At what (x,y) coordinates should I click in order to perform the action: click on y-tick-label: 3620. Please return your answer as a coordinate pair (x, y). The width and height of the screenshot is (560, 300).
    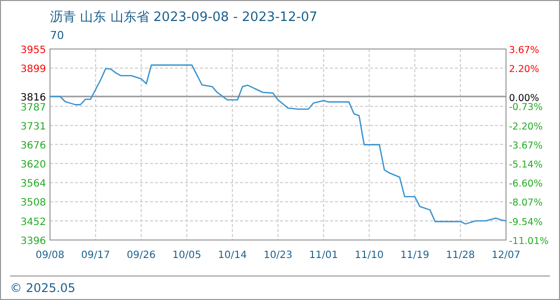
    Looking at the image, I should click on (33, 164).